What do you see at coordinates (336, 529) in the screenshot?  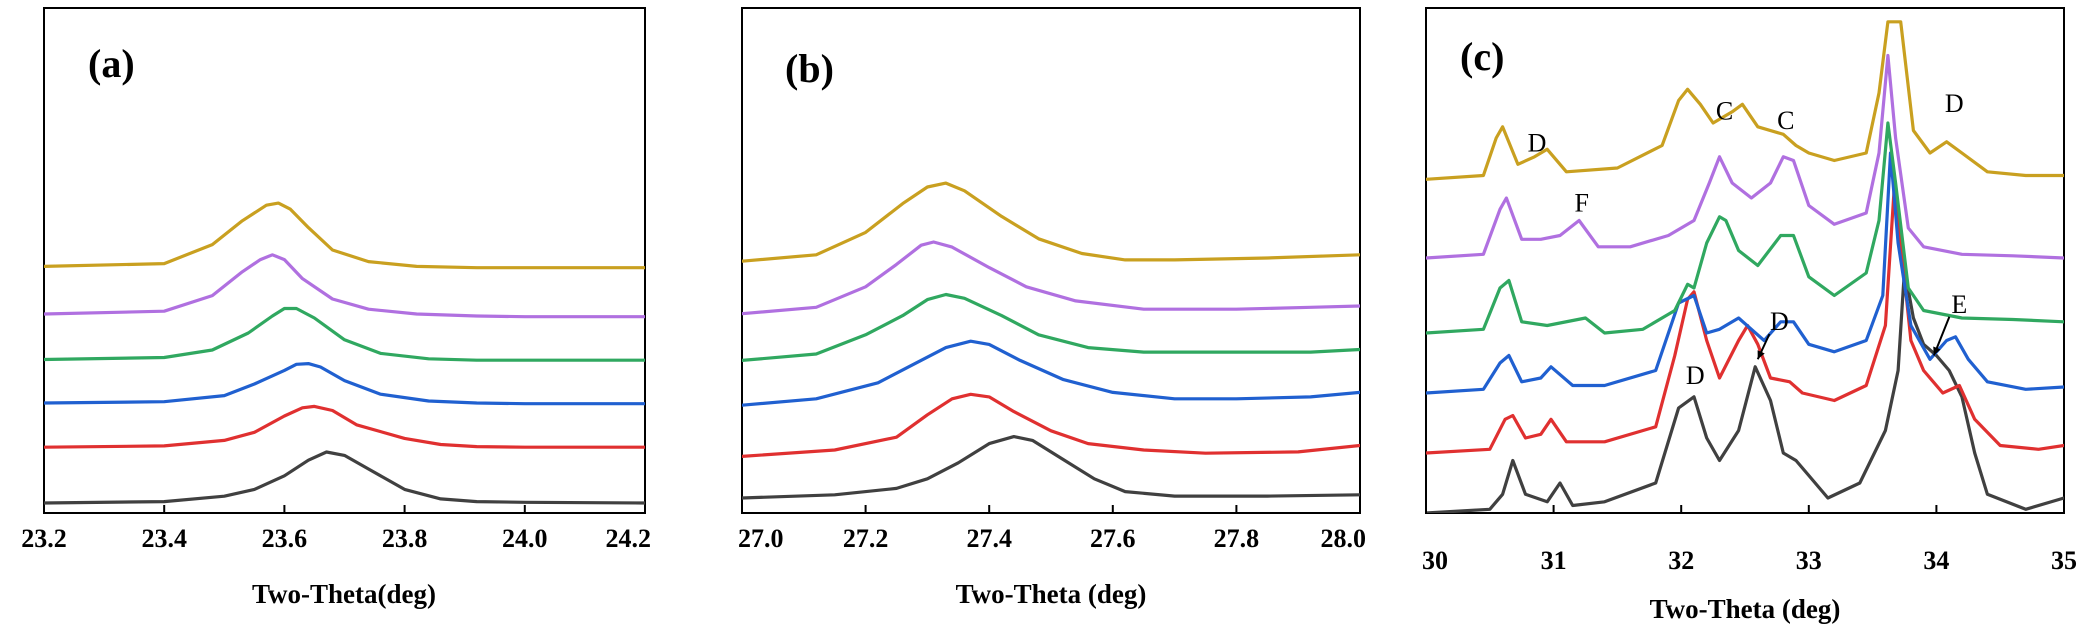 I see `panel-a-ticks: 23.2 23.4 23.6 23.8 24.0 24.2` at bounding box center [336, 529].